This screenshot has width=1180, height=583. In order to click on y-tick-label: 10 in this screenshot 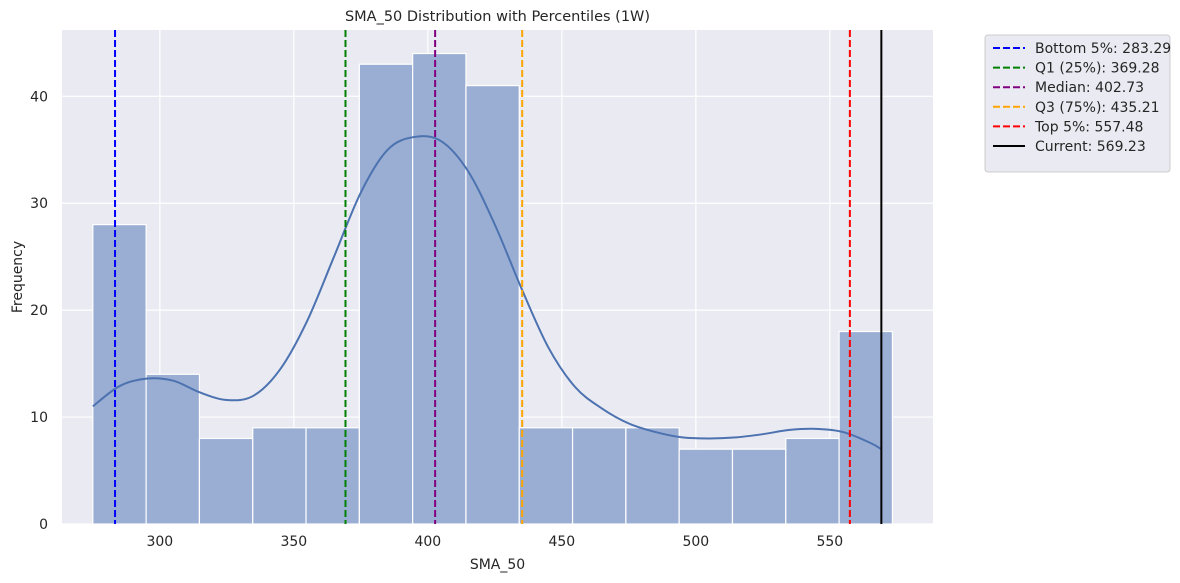, I will do `click(39, 418)`.